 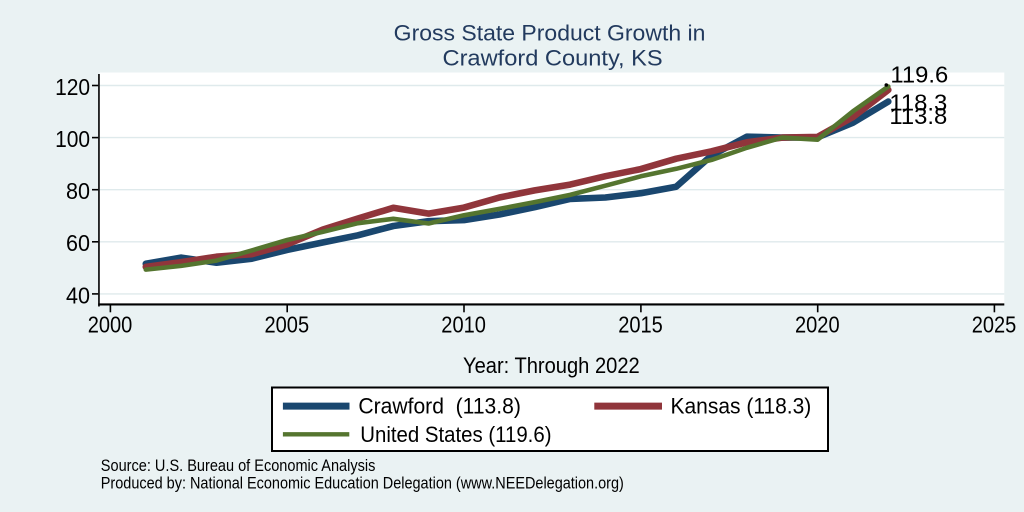 I want to click on svg-text: Gross State Product Growth in, so click(x=550, y=33).